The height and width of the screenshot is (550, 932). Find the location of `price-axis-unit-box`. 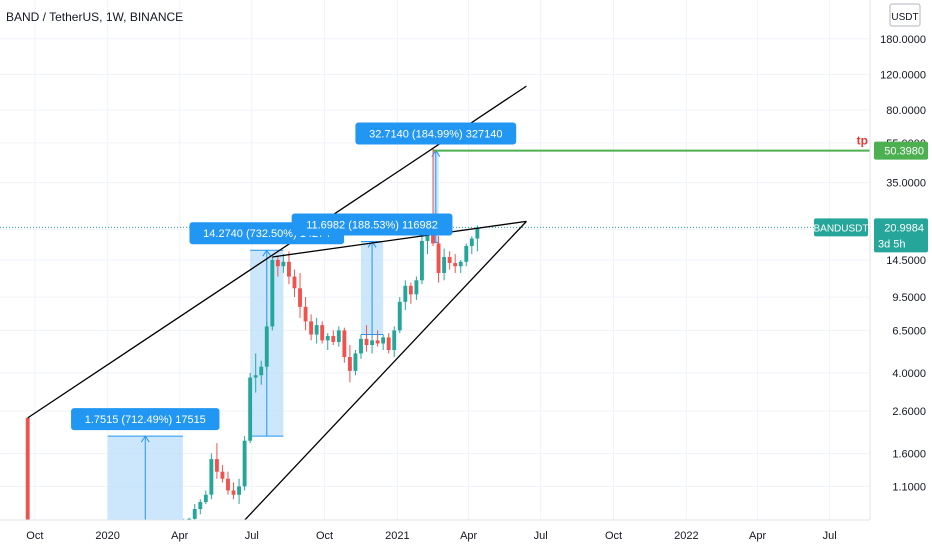

price-axis-unit-box is located at coordinates (905, 15).